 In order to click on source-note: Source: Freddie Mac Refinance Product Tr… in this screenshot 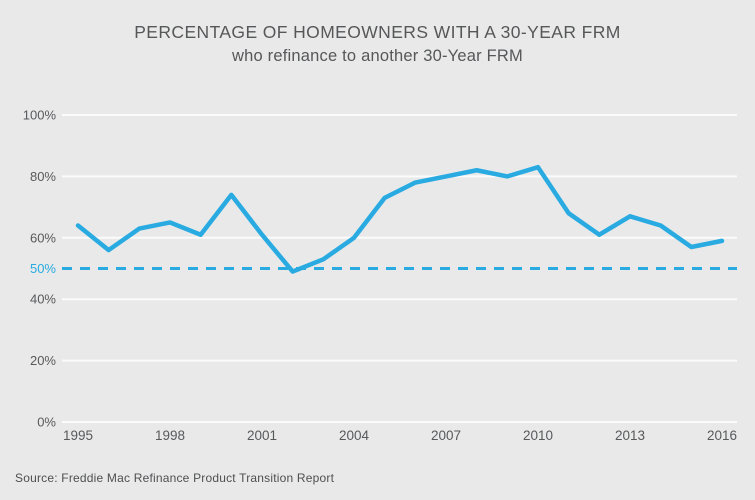, I will do `click(175, 478)`.